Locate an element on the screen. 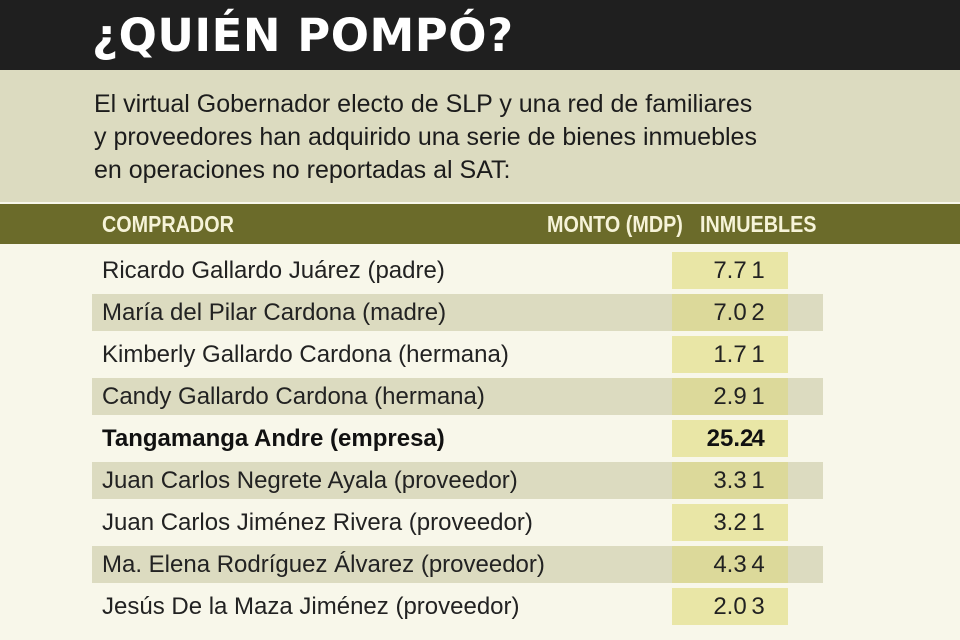  column-header-properties: INMUEBLES is located at coordinates (758, 224).